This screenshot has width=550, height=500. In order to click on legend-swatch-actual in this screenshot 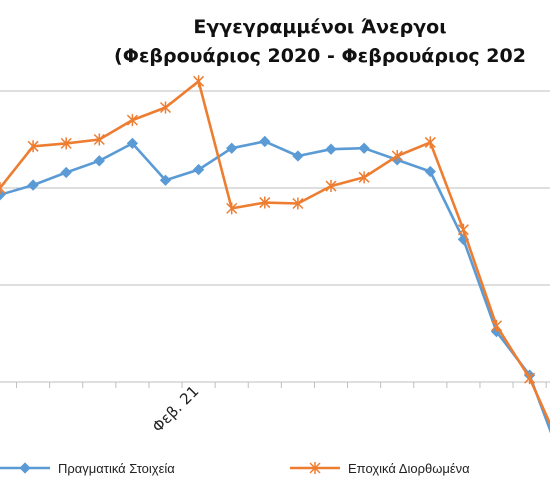, I will do `click(25, 468)`.